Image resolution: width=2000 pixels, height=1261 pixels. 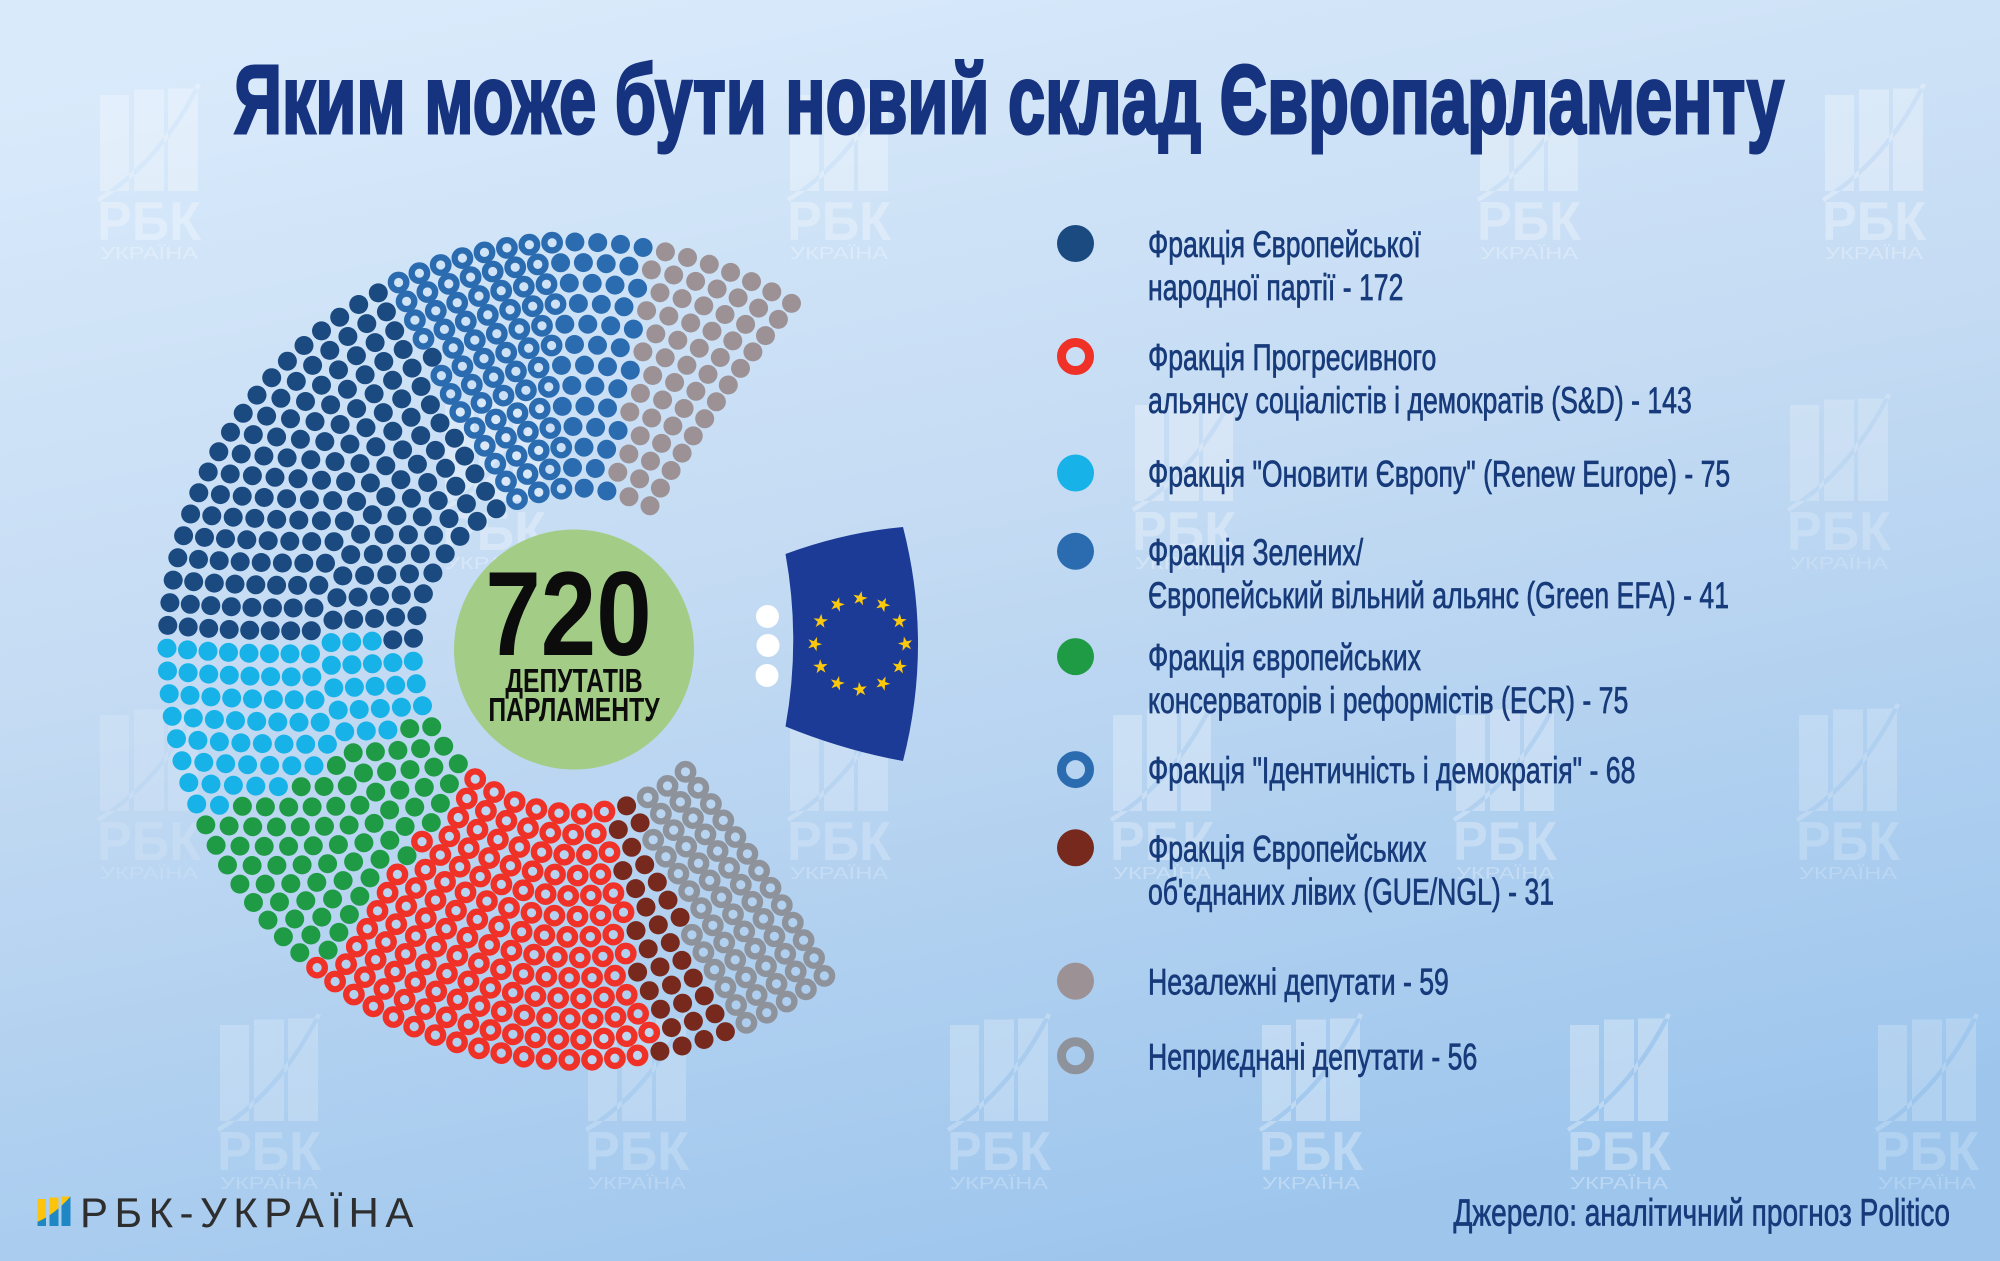 I want to click on svg-text:консерваторів і реформістів (E: консерваторів і реформістів (ECR) - 75, so click(x=1388, y=700).